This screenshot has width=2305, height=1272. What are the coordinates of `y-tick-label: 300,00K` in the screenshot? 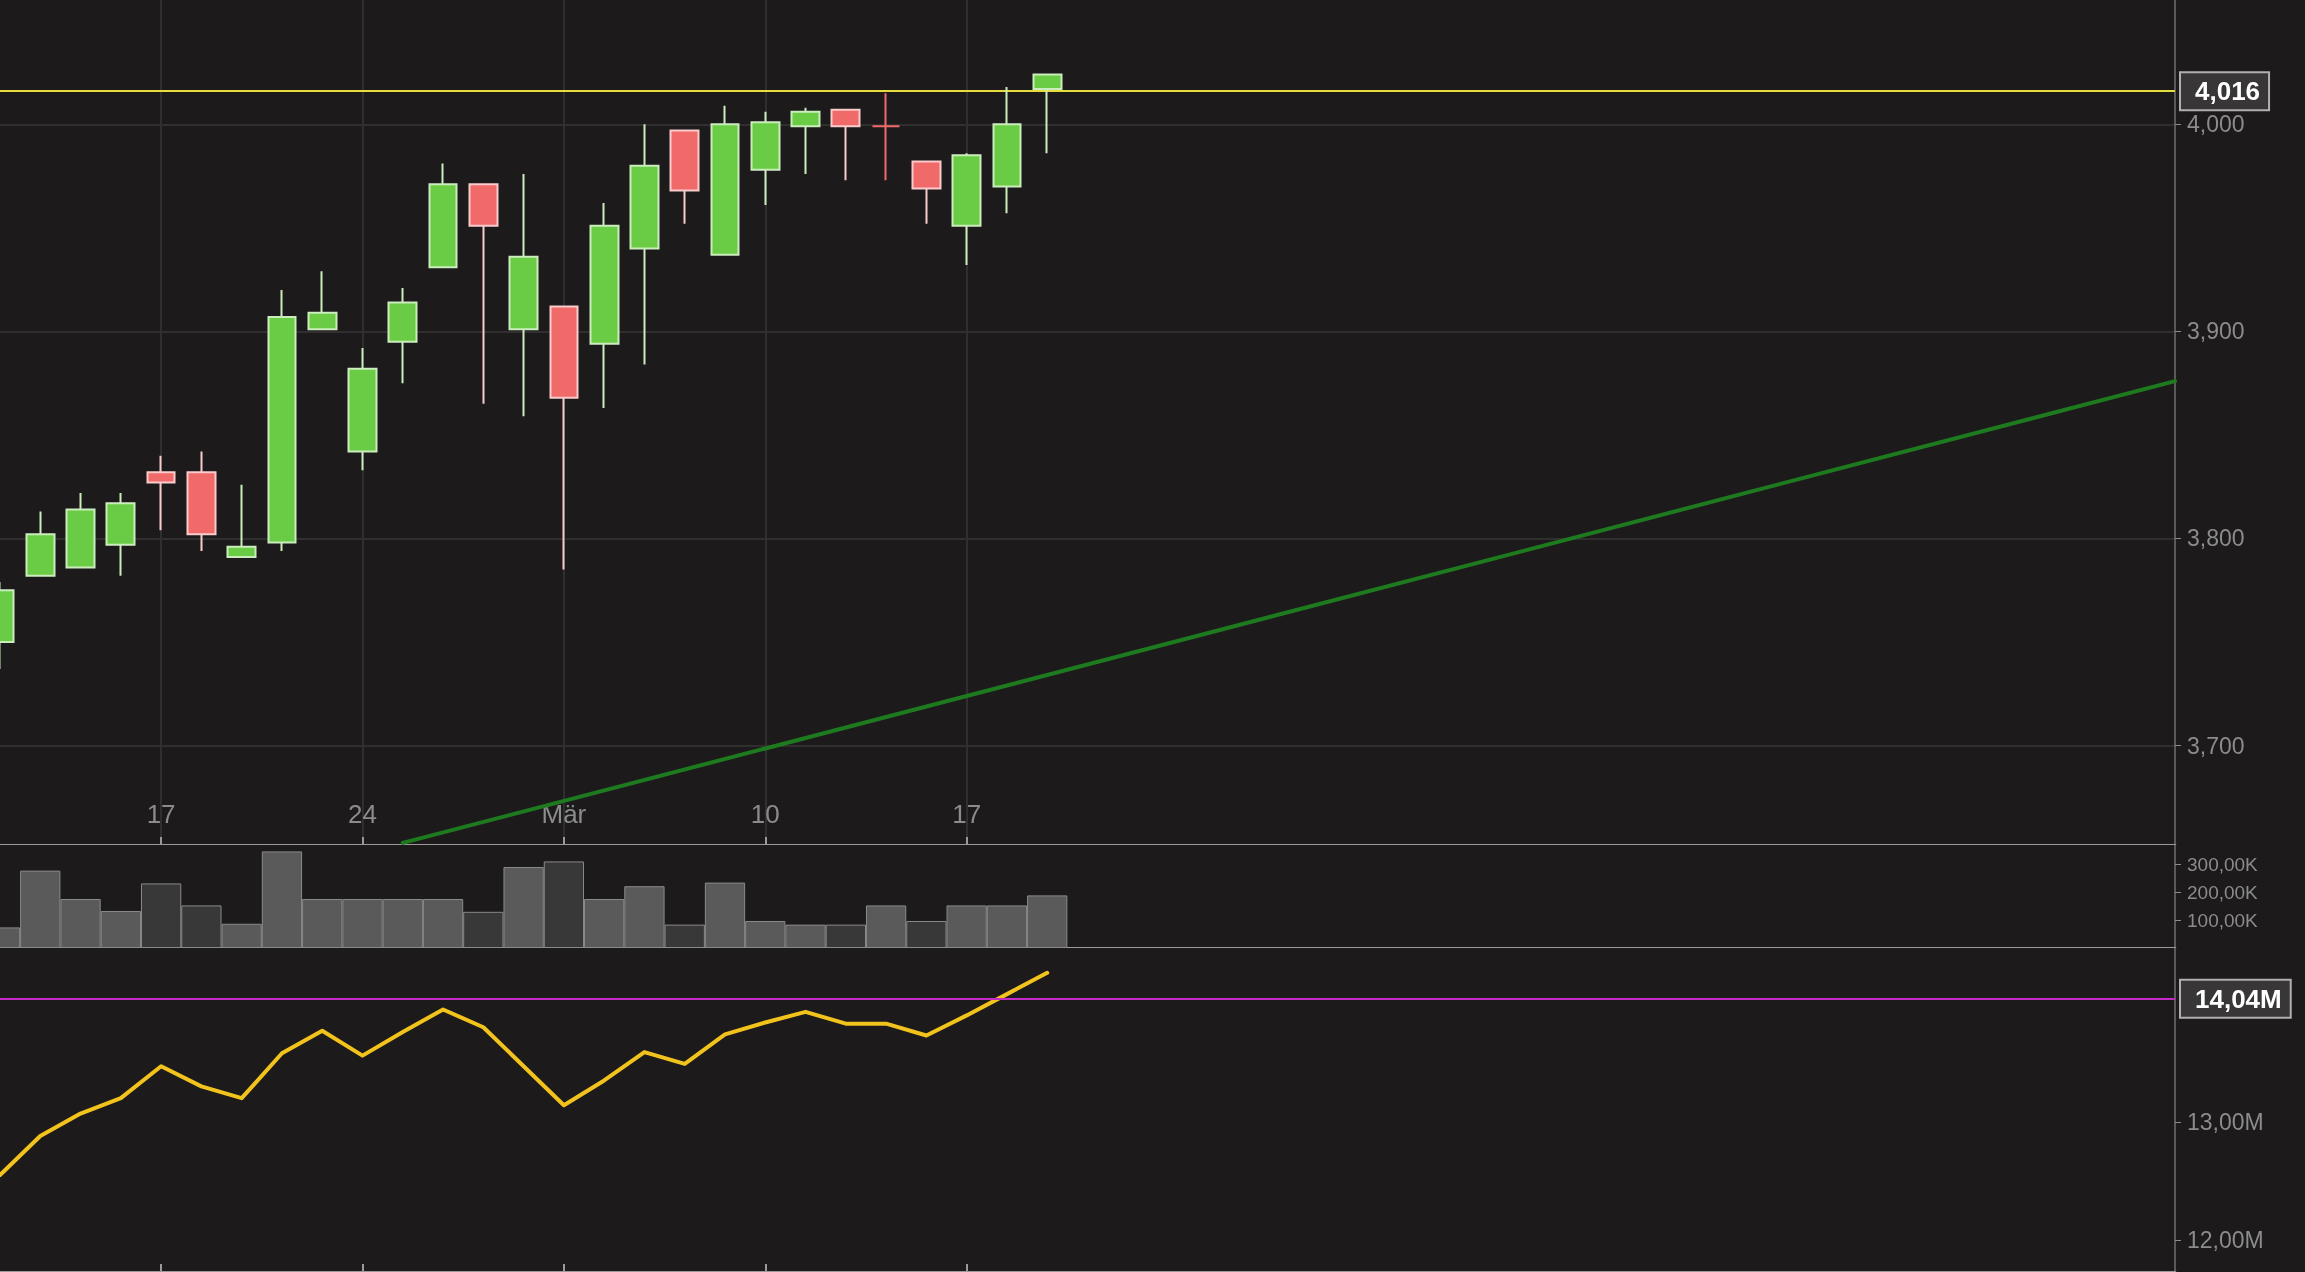 It's located at (2223, 864).